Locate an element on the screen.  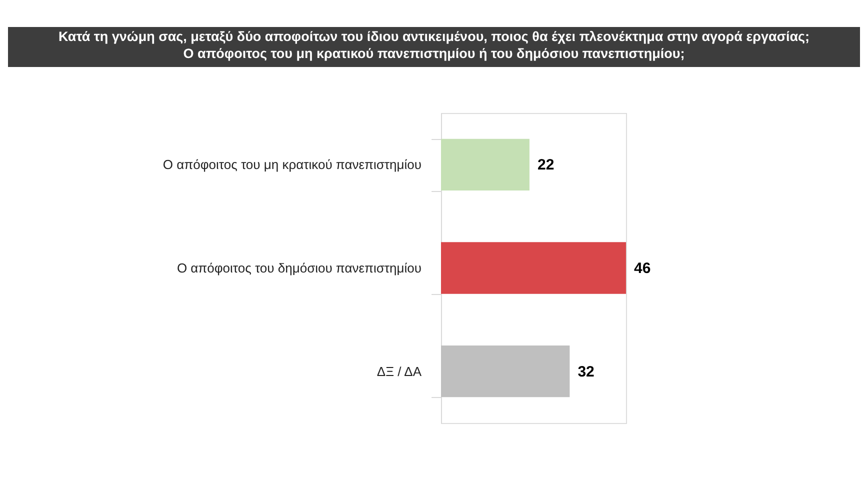
data-label: 32 is located at coordinates (586, 371).